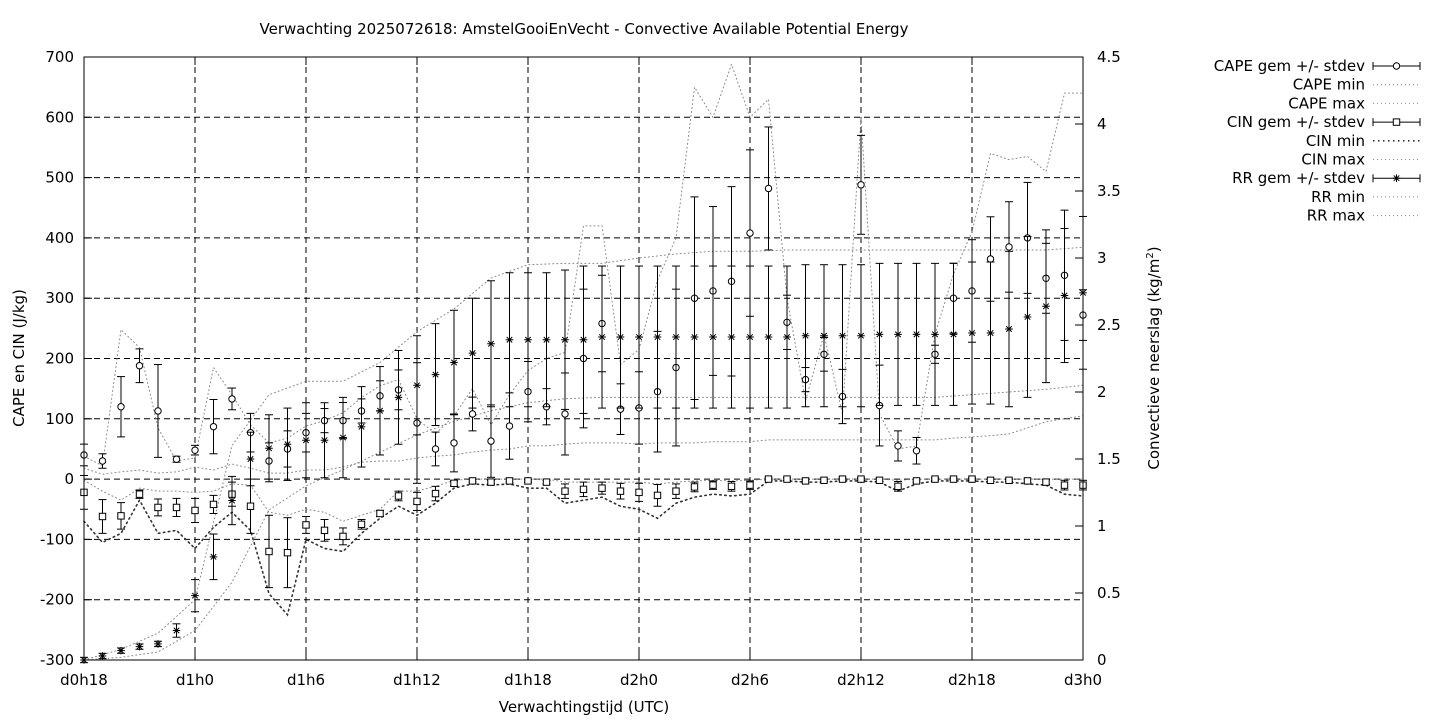  Describe the element at coordinates (1335, 141) in the screenshot. I see `legend-label: CIN min` at that location.